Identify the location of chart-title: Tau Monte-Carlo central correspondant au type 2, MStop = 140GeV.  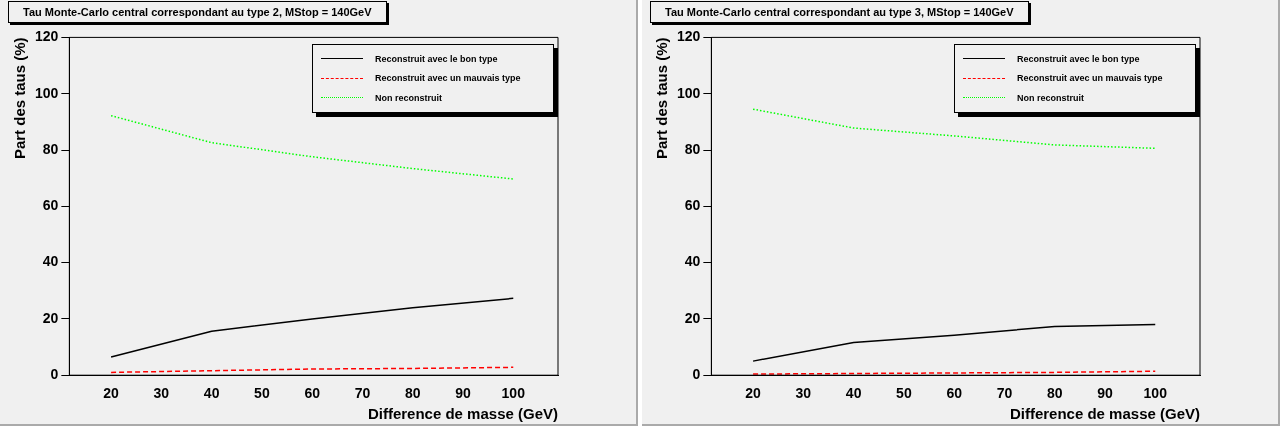
(197, 12).